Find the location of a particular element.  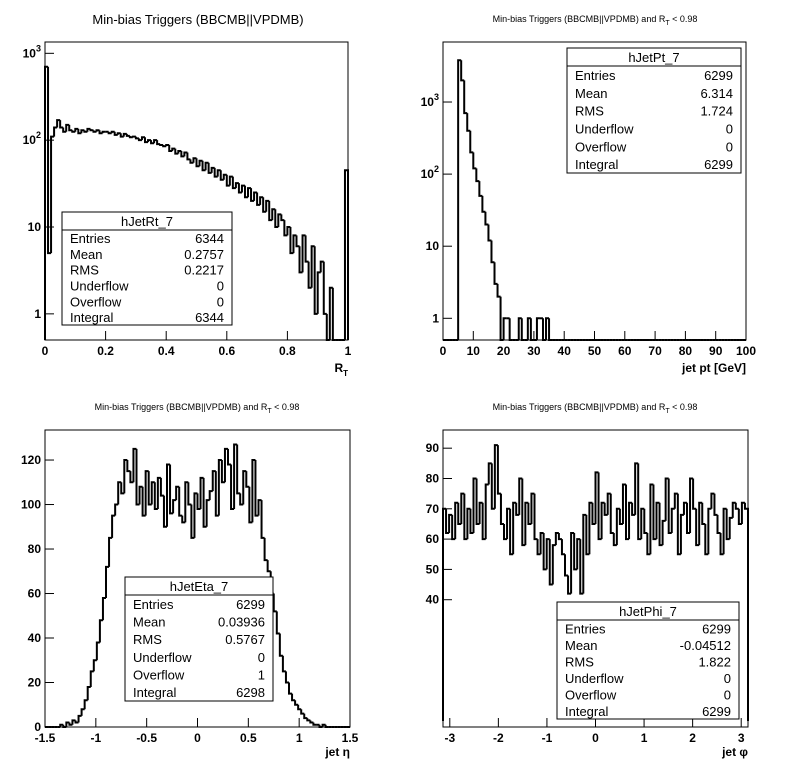

y-tick-label: 103 is located at coordinates (32, 51).